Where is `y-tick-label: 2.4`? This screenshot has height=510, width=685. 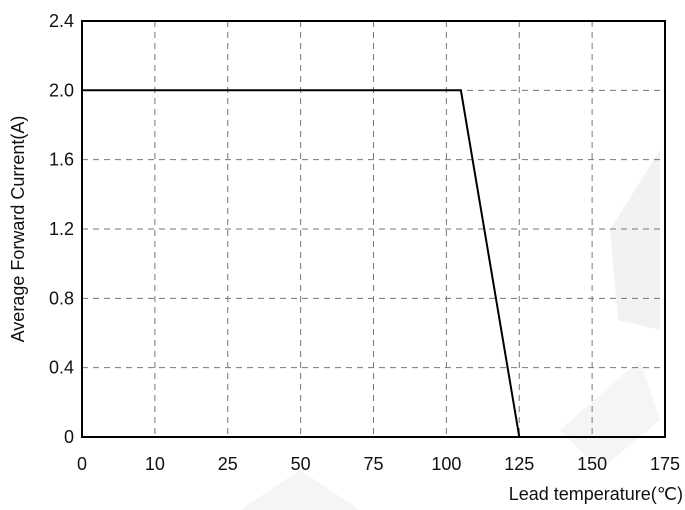
y-tick-label: 2.4 is located at coordinates (61, 21).